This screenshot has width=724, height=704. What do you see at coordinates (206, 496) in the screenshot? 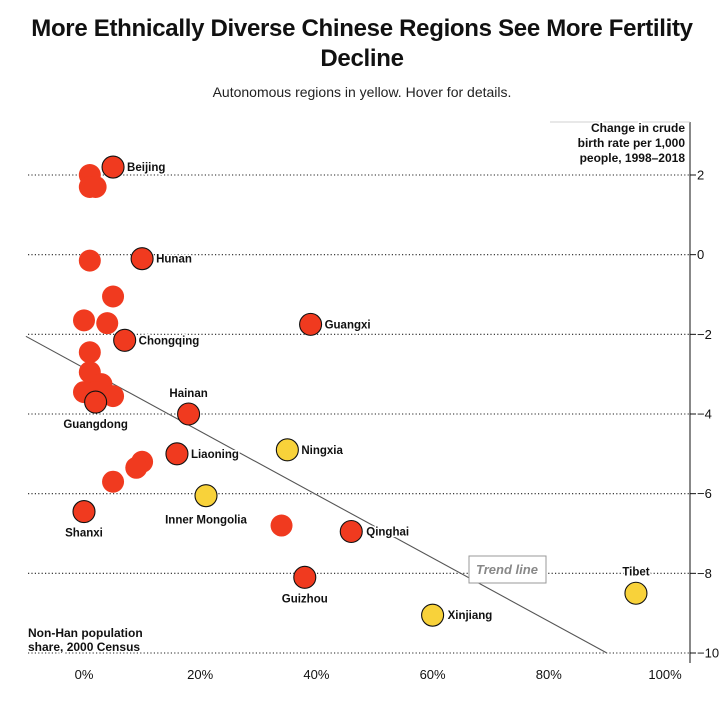
I see `point-inner-mongolia: Inner Mongolia` at bounding box center [206, 496].